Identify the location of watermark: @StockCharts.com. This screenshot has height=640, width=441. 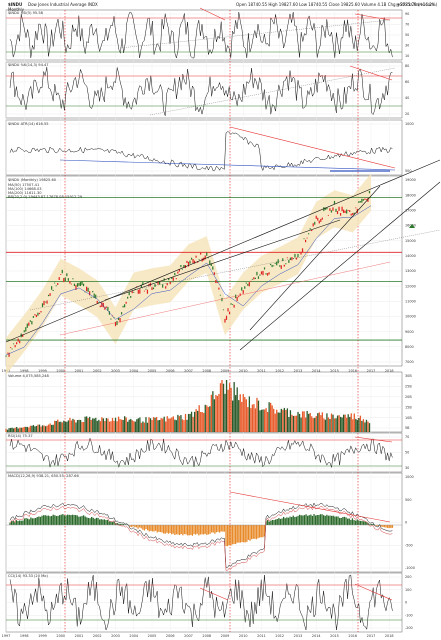
(415, 4).